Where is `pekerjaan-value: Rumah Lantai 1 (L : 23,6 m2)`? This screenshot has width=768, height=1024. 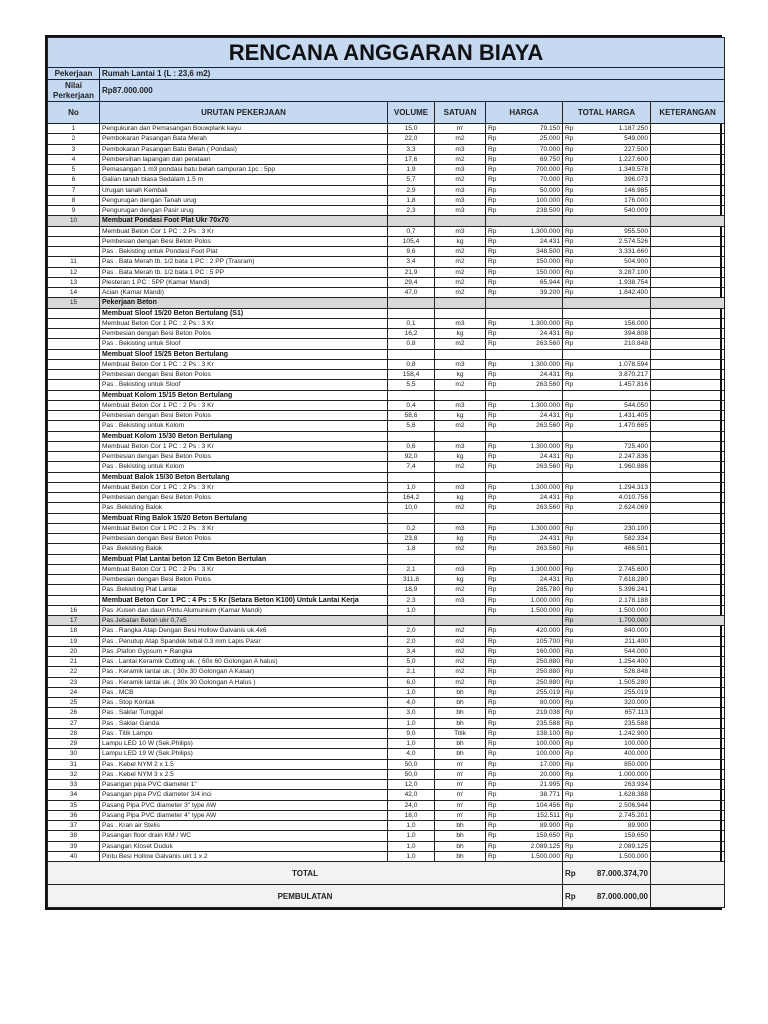
pekerjaan-value: Rumah Lantai 1 (L : 23,6 m2) is located at coordinates (412, 73).